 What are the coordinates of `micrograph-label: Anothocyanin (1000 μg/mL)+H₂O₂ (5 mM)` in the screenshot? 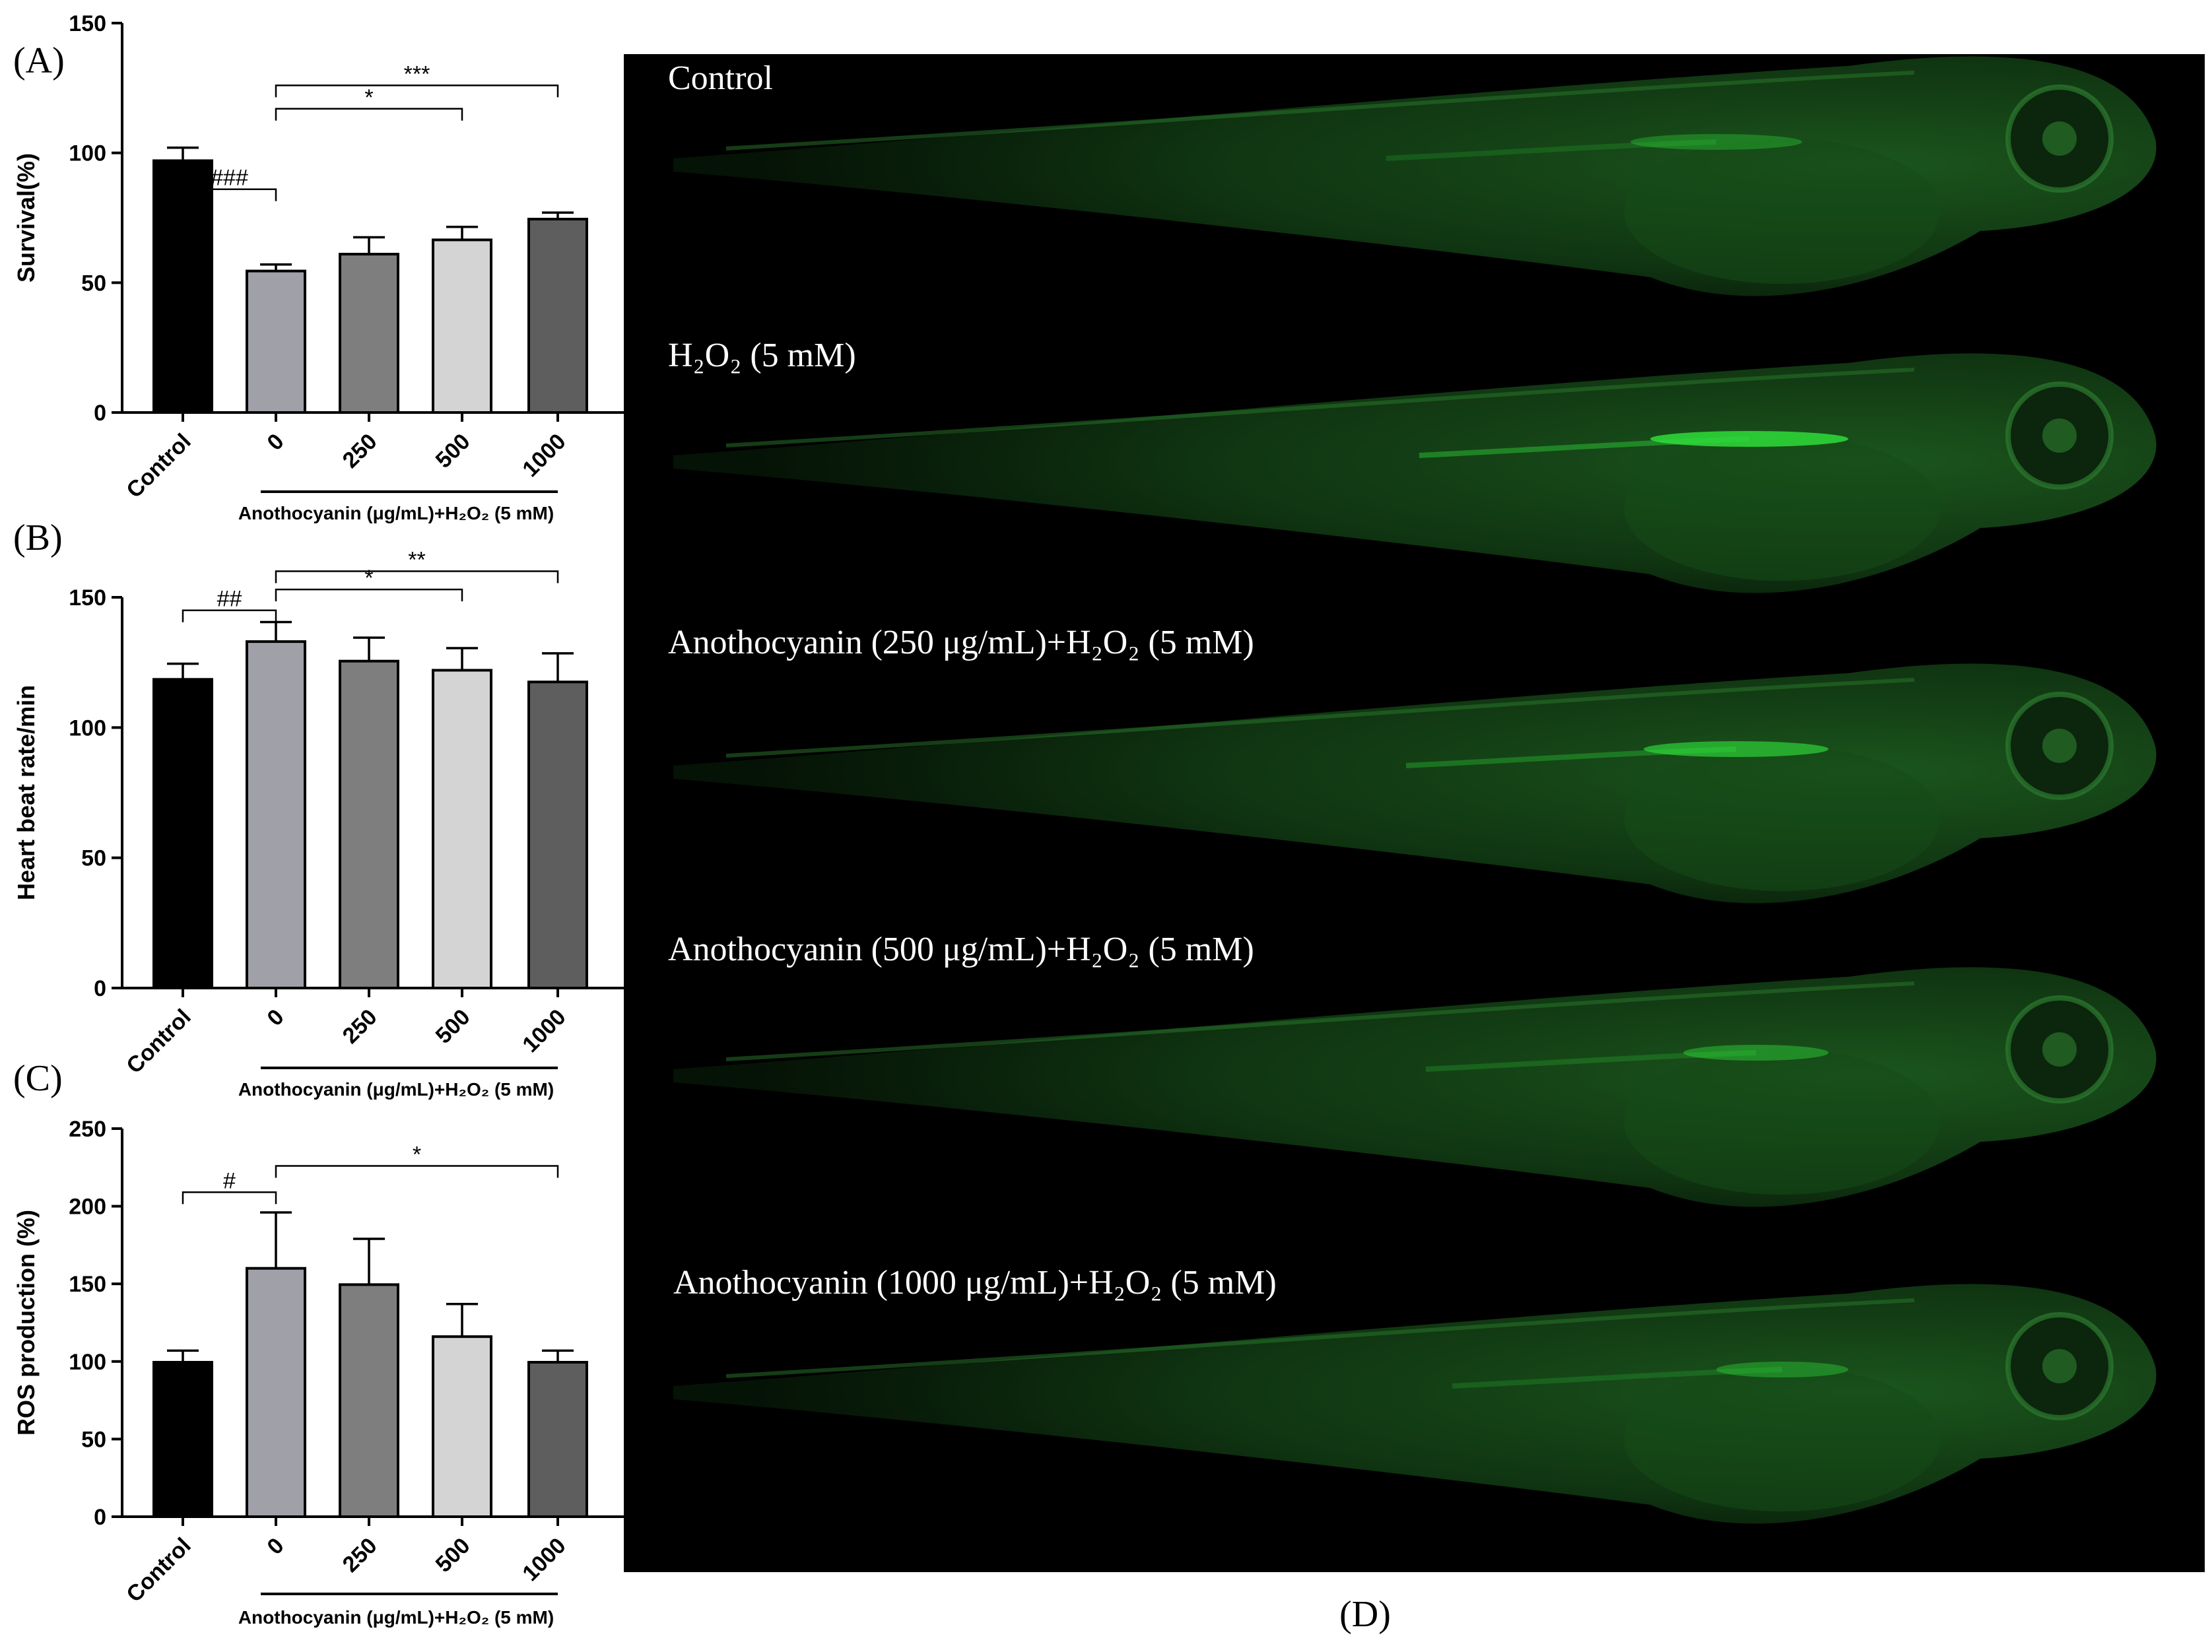 It's located at (975, 1283).